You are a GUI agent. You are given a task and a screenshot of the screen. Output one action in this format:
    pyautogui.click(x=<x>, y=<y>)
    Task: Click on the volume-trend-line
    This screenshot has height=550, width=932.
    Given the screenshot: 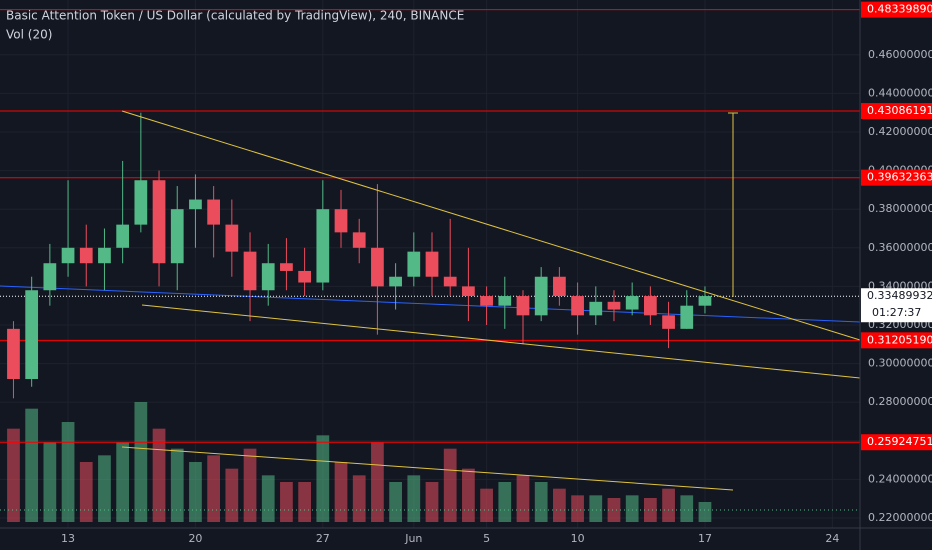 What is the action you would take?
    pyautogui.click(x=427, y=468)
    